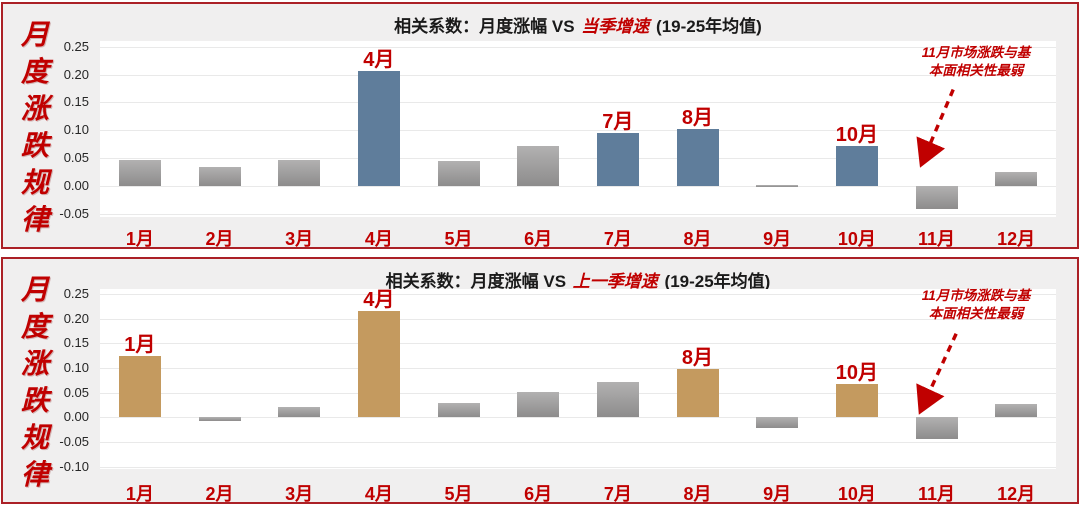  What do you see at coordinates (76, 293) in the screenshot?
I see `y-axis-tick: 0.25` at bounding box center [76, 293].